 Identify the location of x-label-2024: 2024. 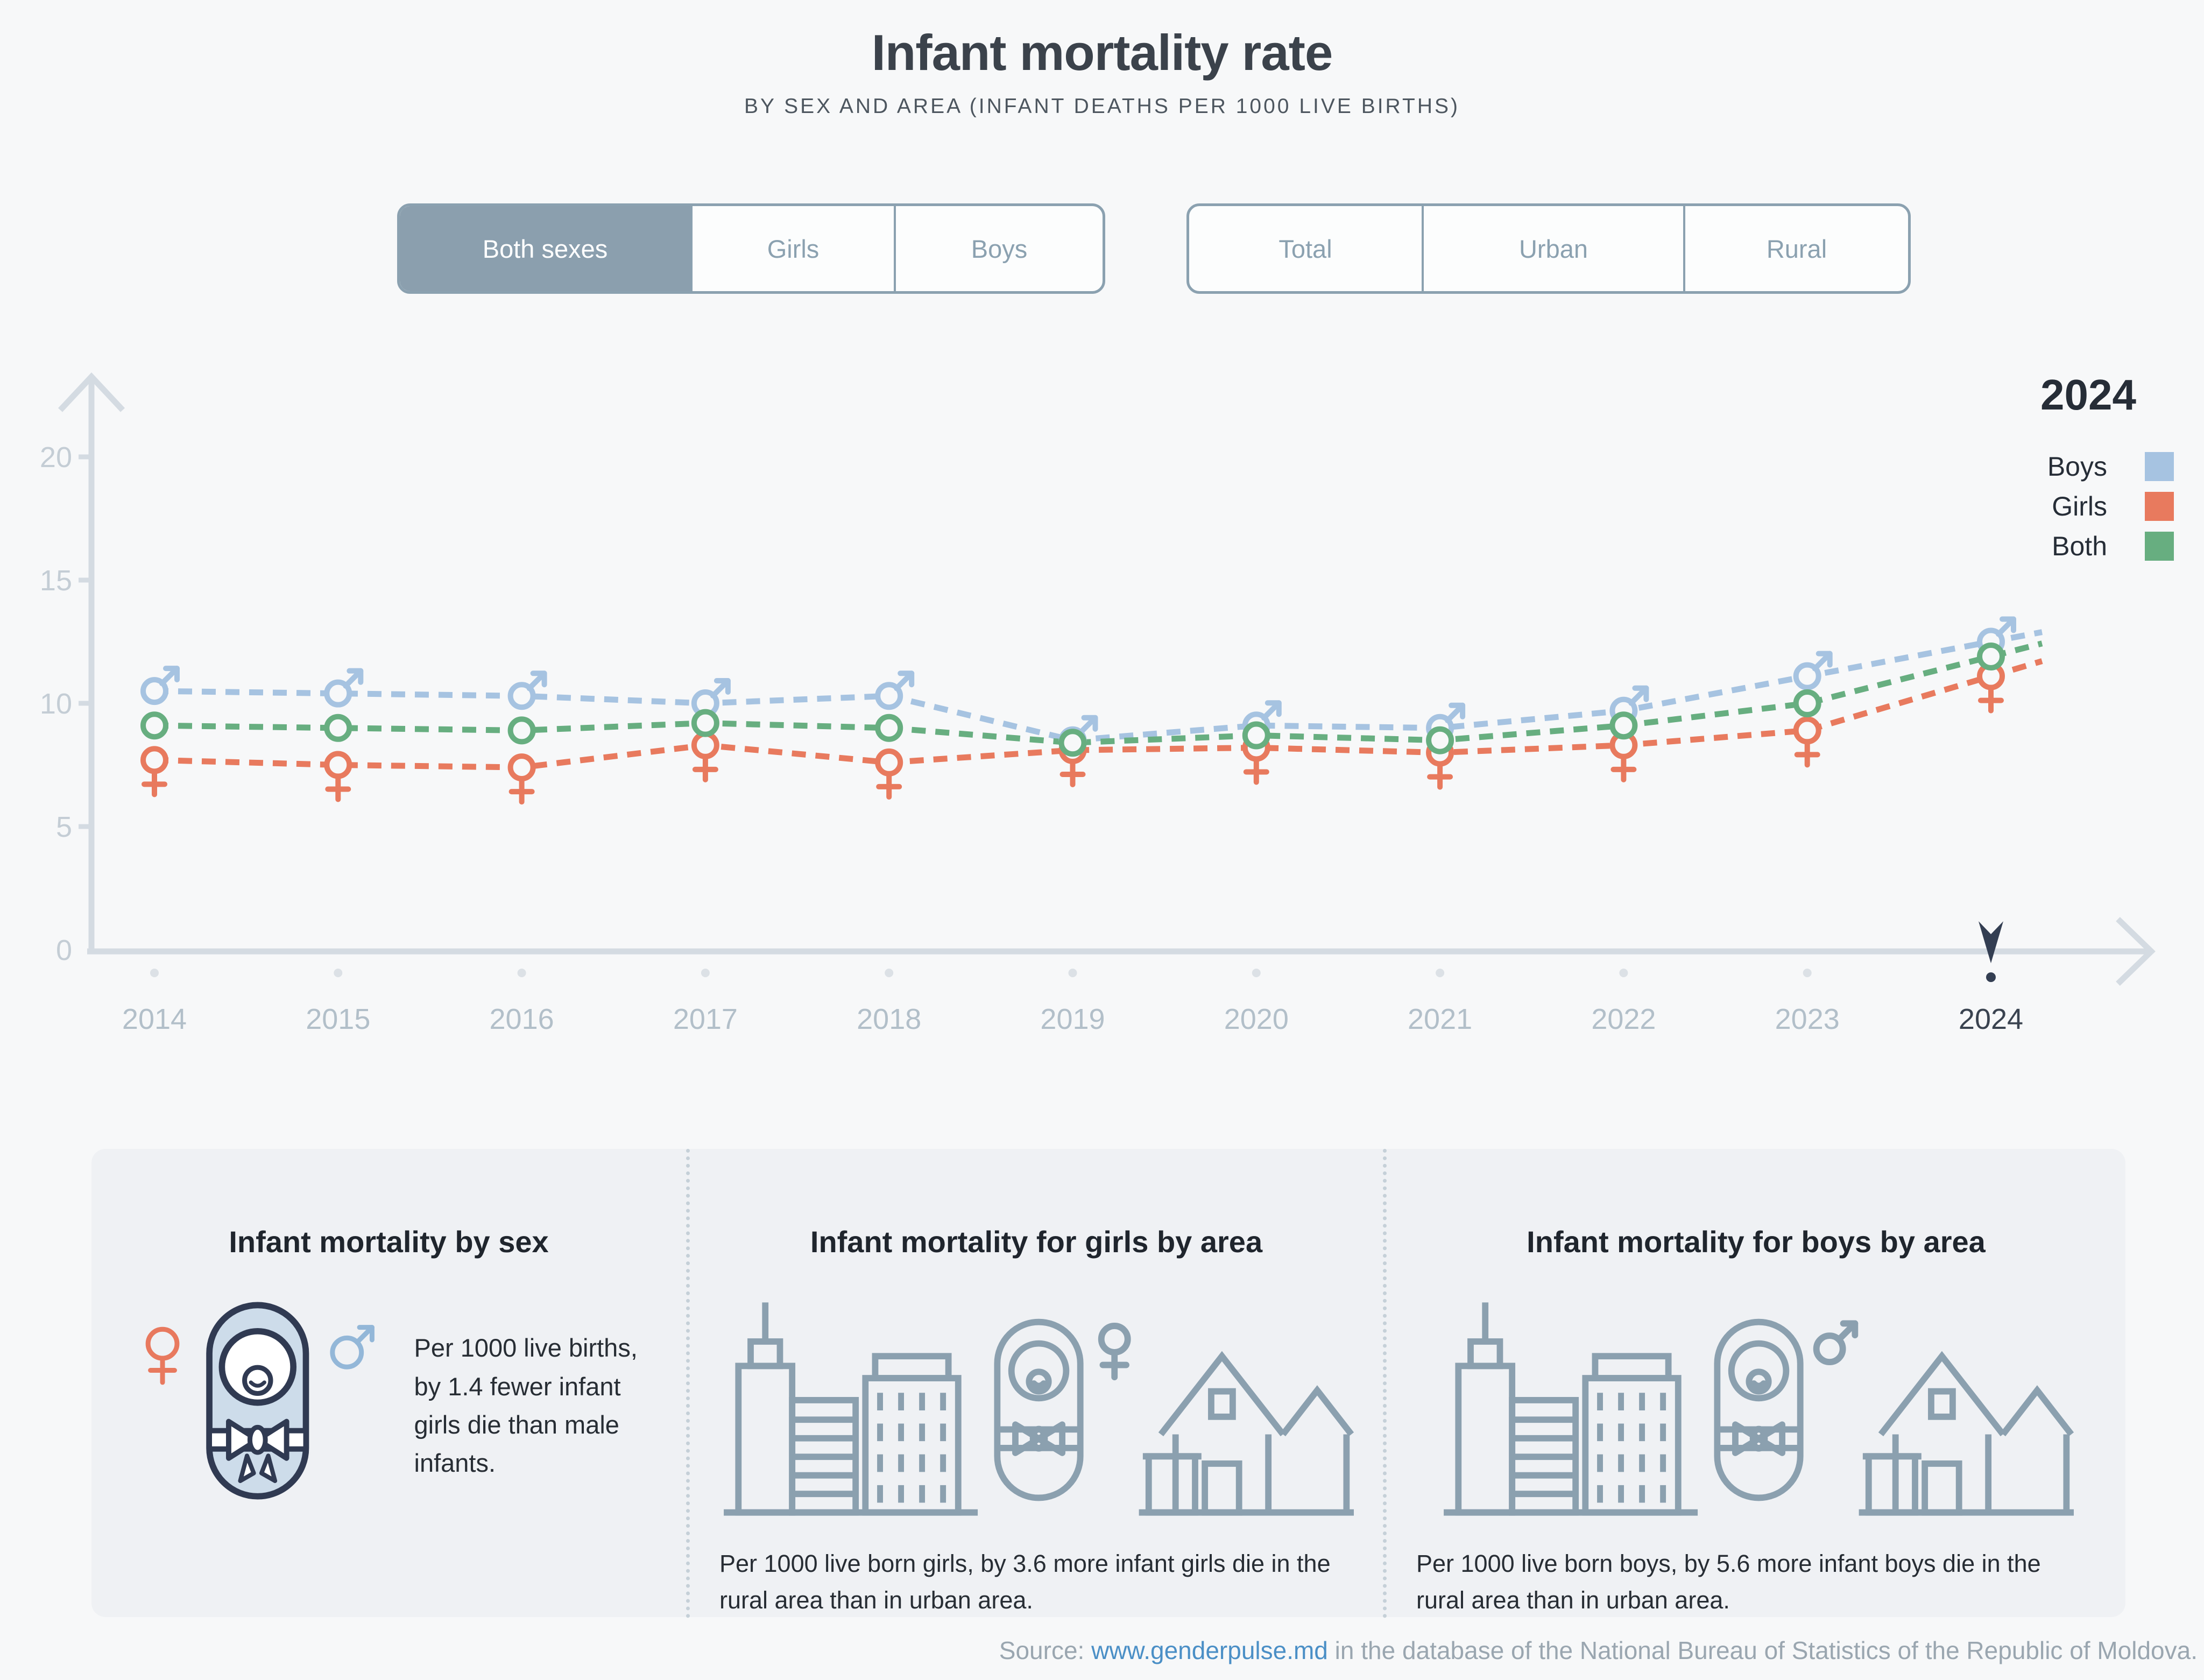
(1991, 1019).